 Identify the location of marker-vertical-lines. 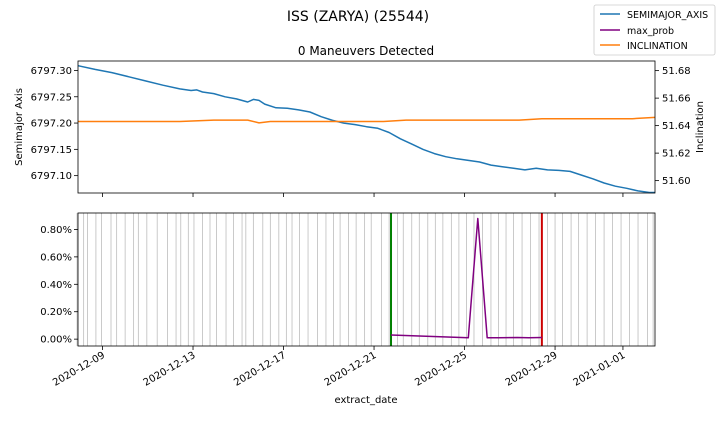
(466, 279).